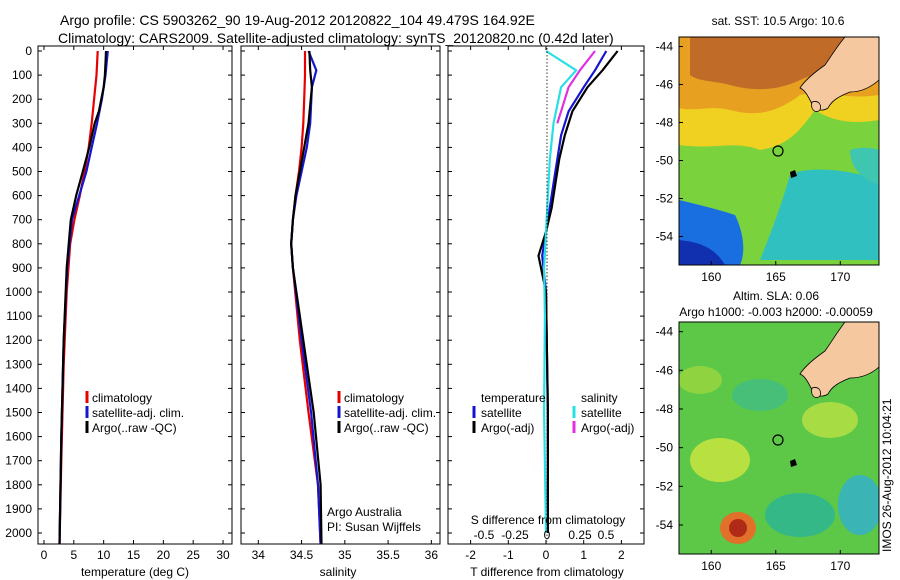 The image size is (900, 580). I want to click on sla-high-patch, so click(720, 460).